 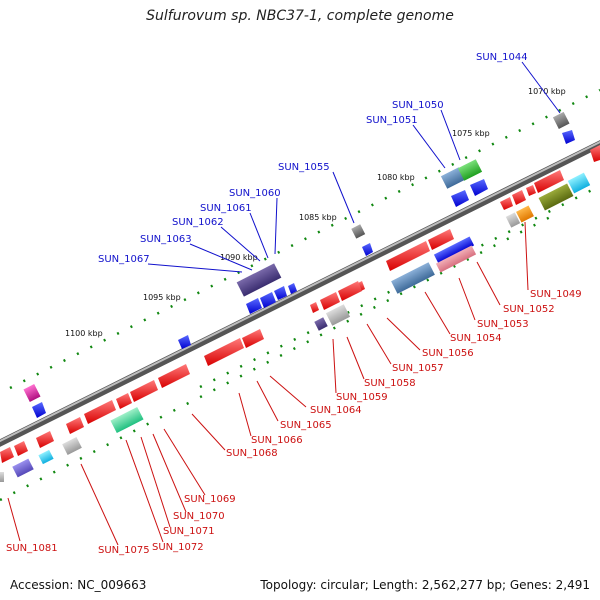 I want to click on gene-label-sun-1068: SUN_1068, so click(x=252, y=453).